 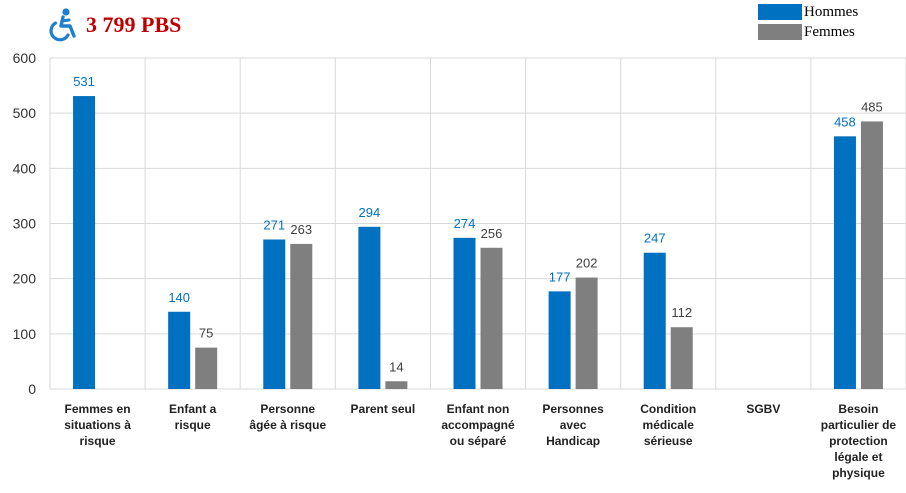 What do you see at coordinates (560, 276) in the screenshot?
I see `data-label-hommes: 177` at bounding box center [560, 276].